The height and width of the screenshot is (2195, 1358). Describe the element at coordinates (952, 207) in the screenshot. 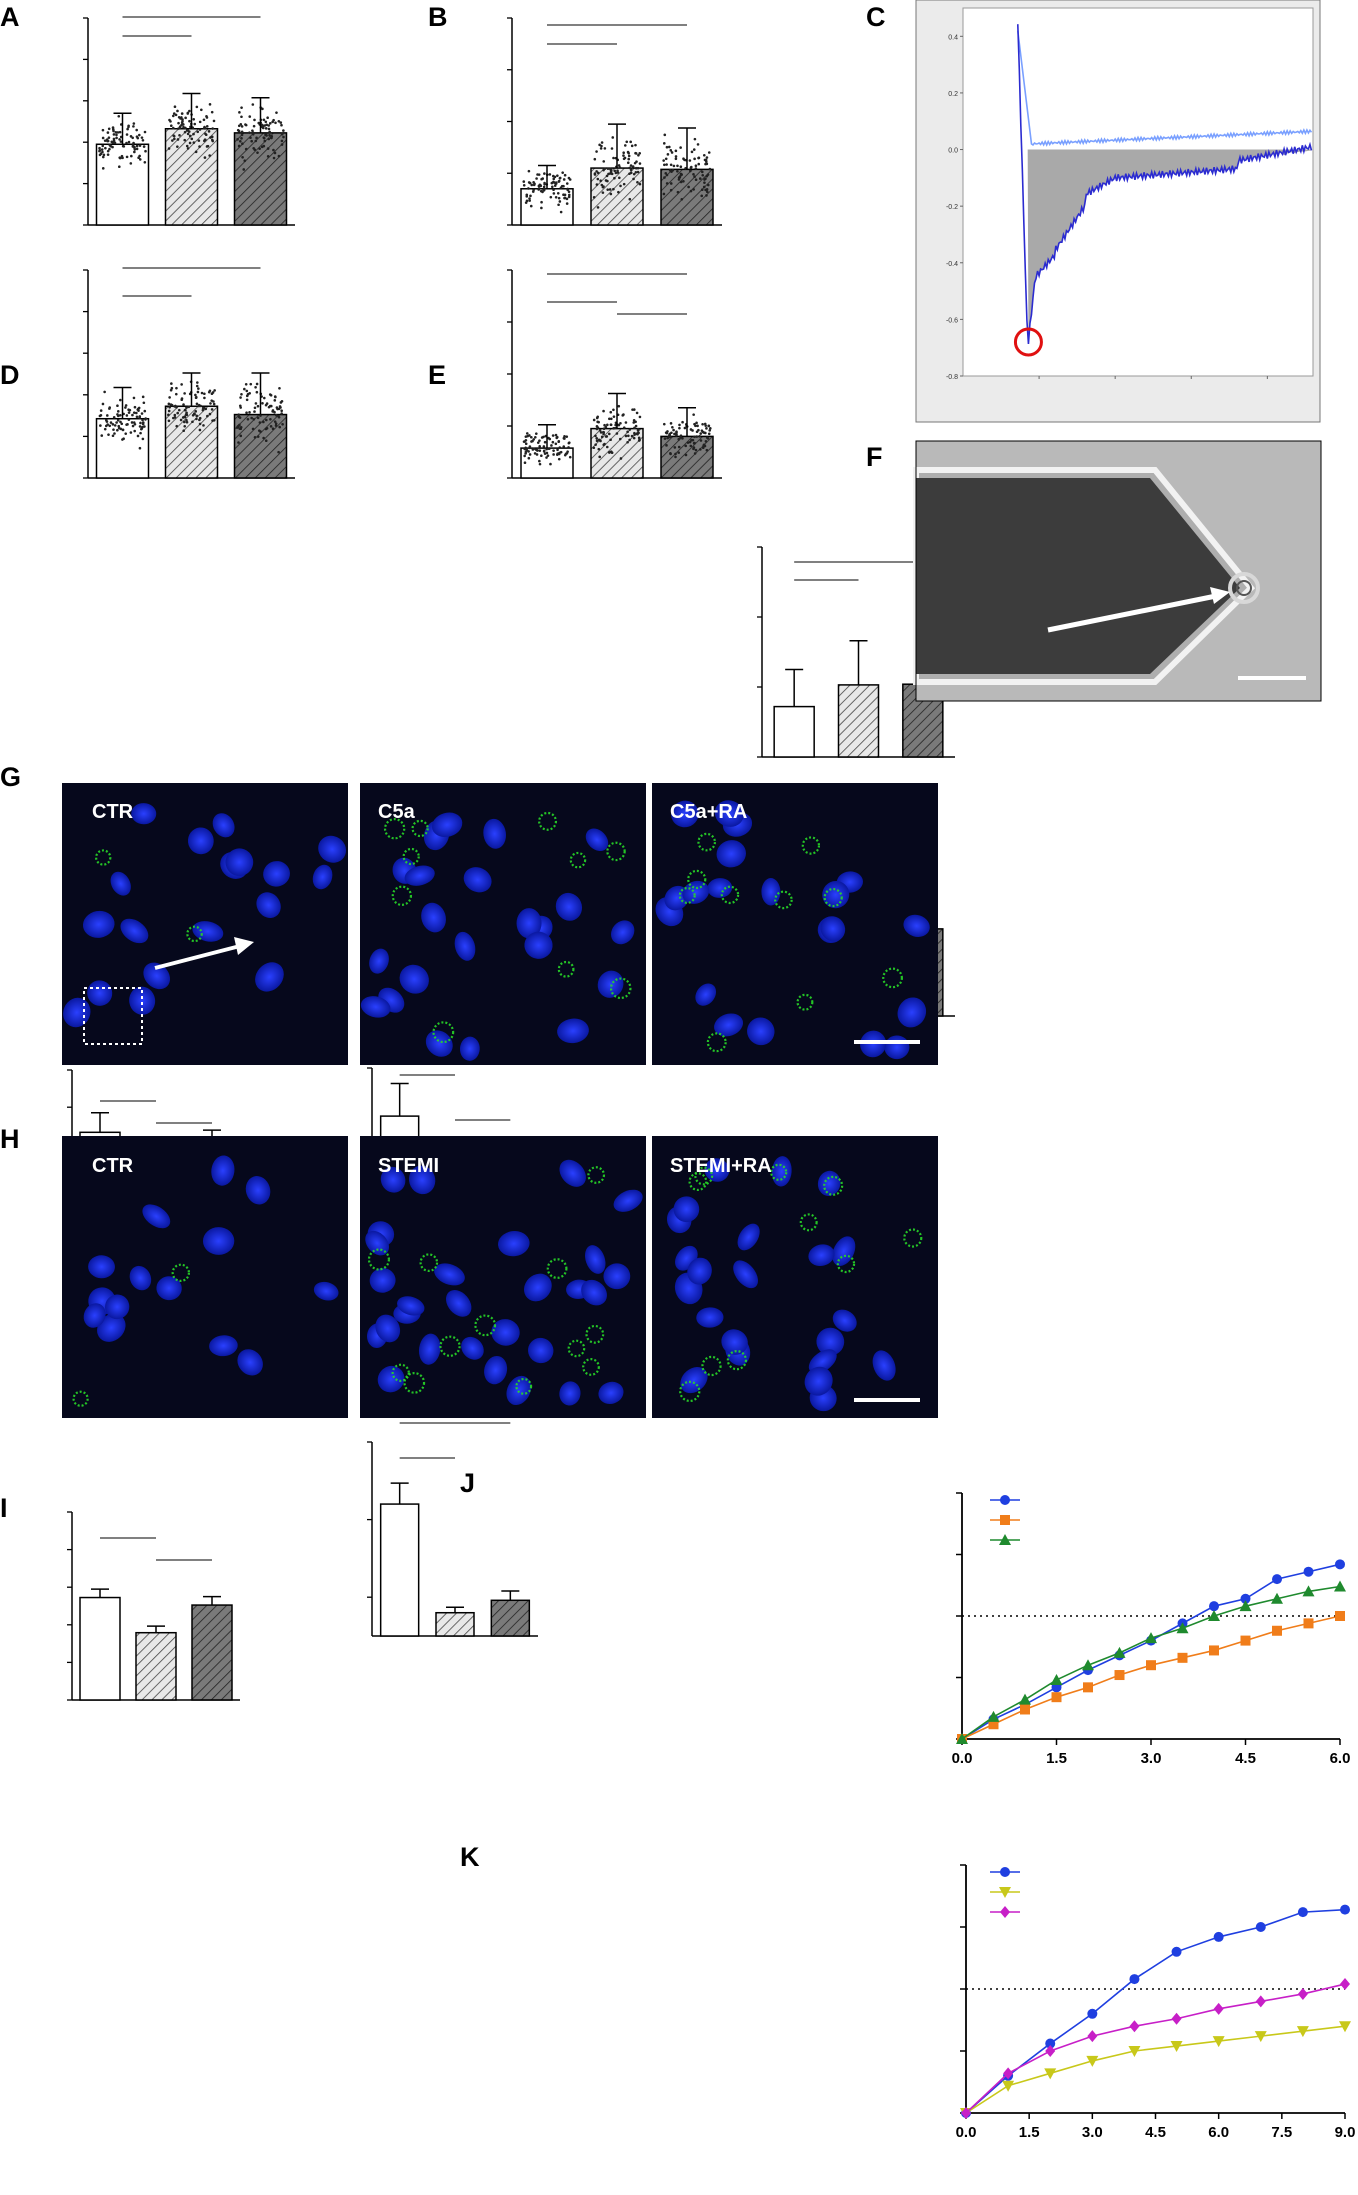

I see `y-tick-label: -0.2` at that location.